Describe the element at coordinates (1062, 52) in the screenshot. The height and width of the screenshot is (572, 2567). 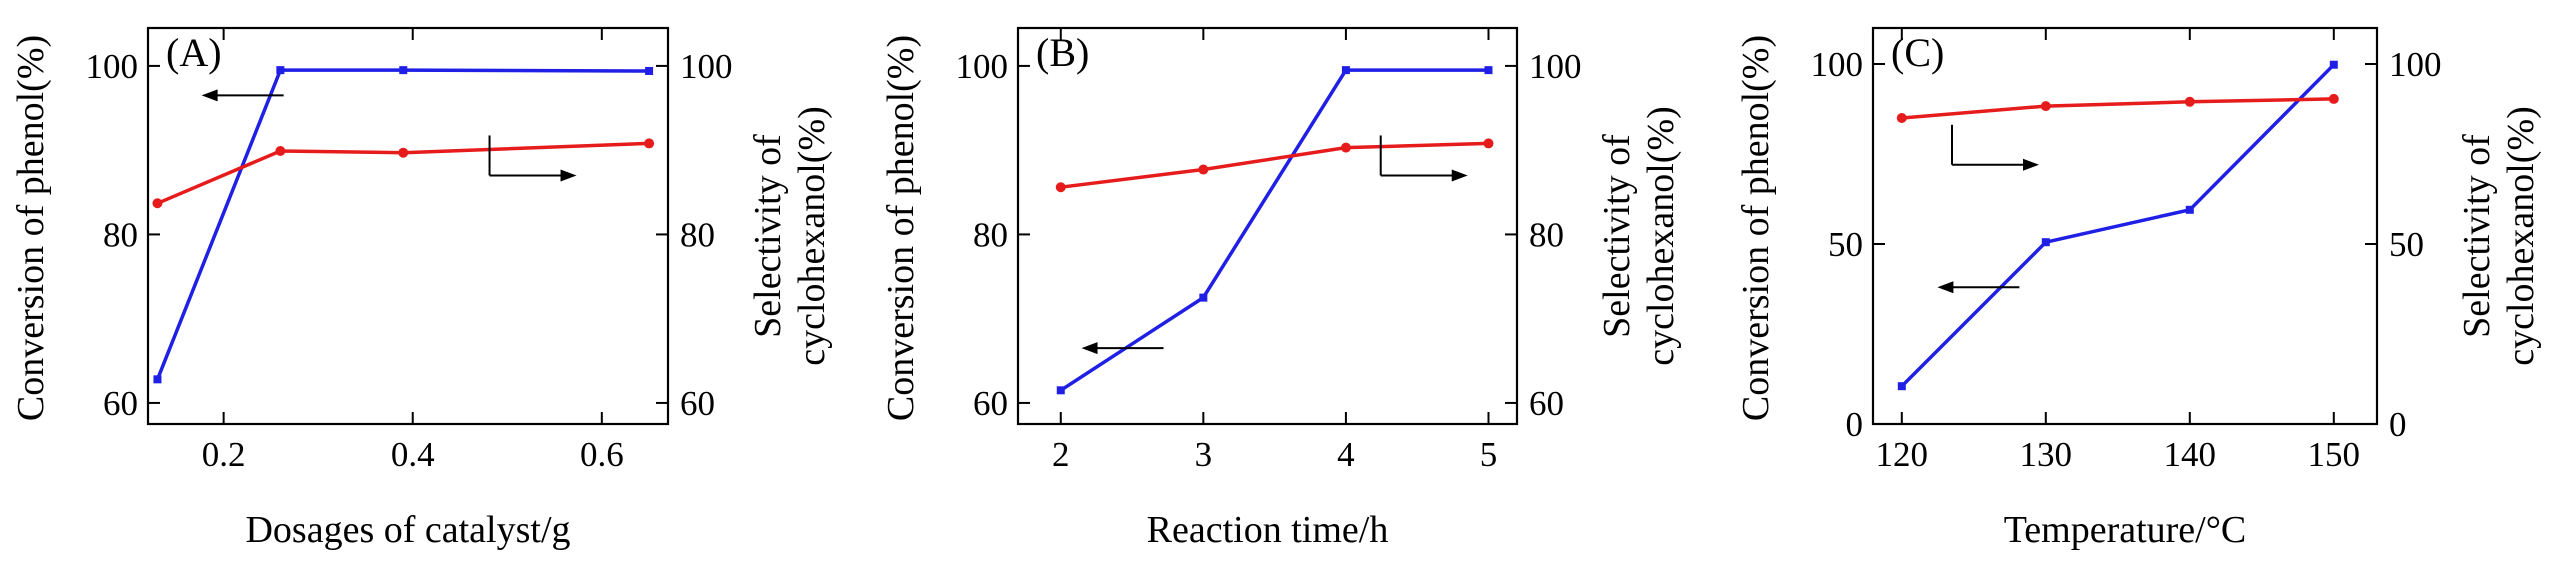
I see `panel-label: (B)` at that location.